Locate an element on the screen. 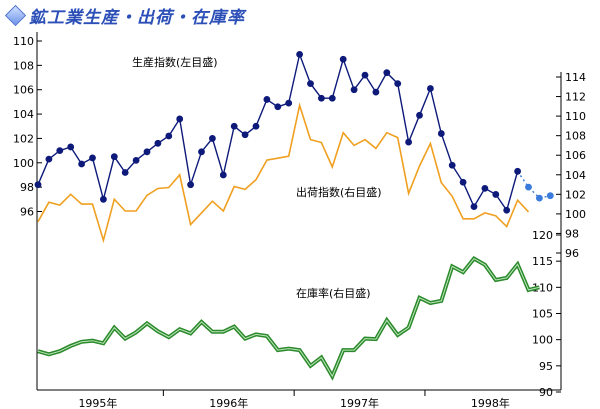  chart-title: 鉱工業生産・出荷・在庫率 is located at coordinates (124, 15).